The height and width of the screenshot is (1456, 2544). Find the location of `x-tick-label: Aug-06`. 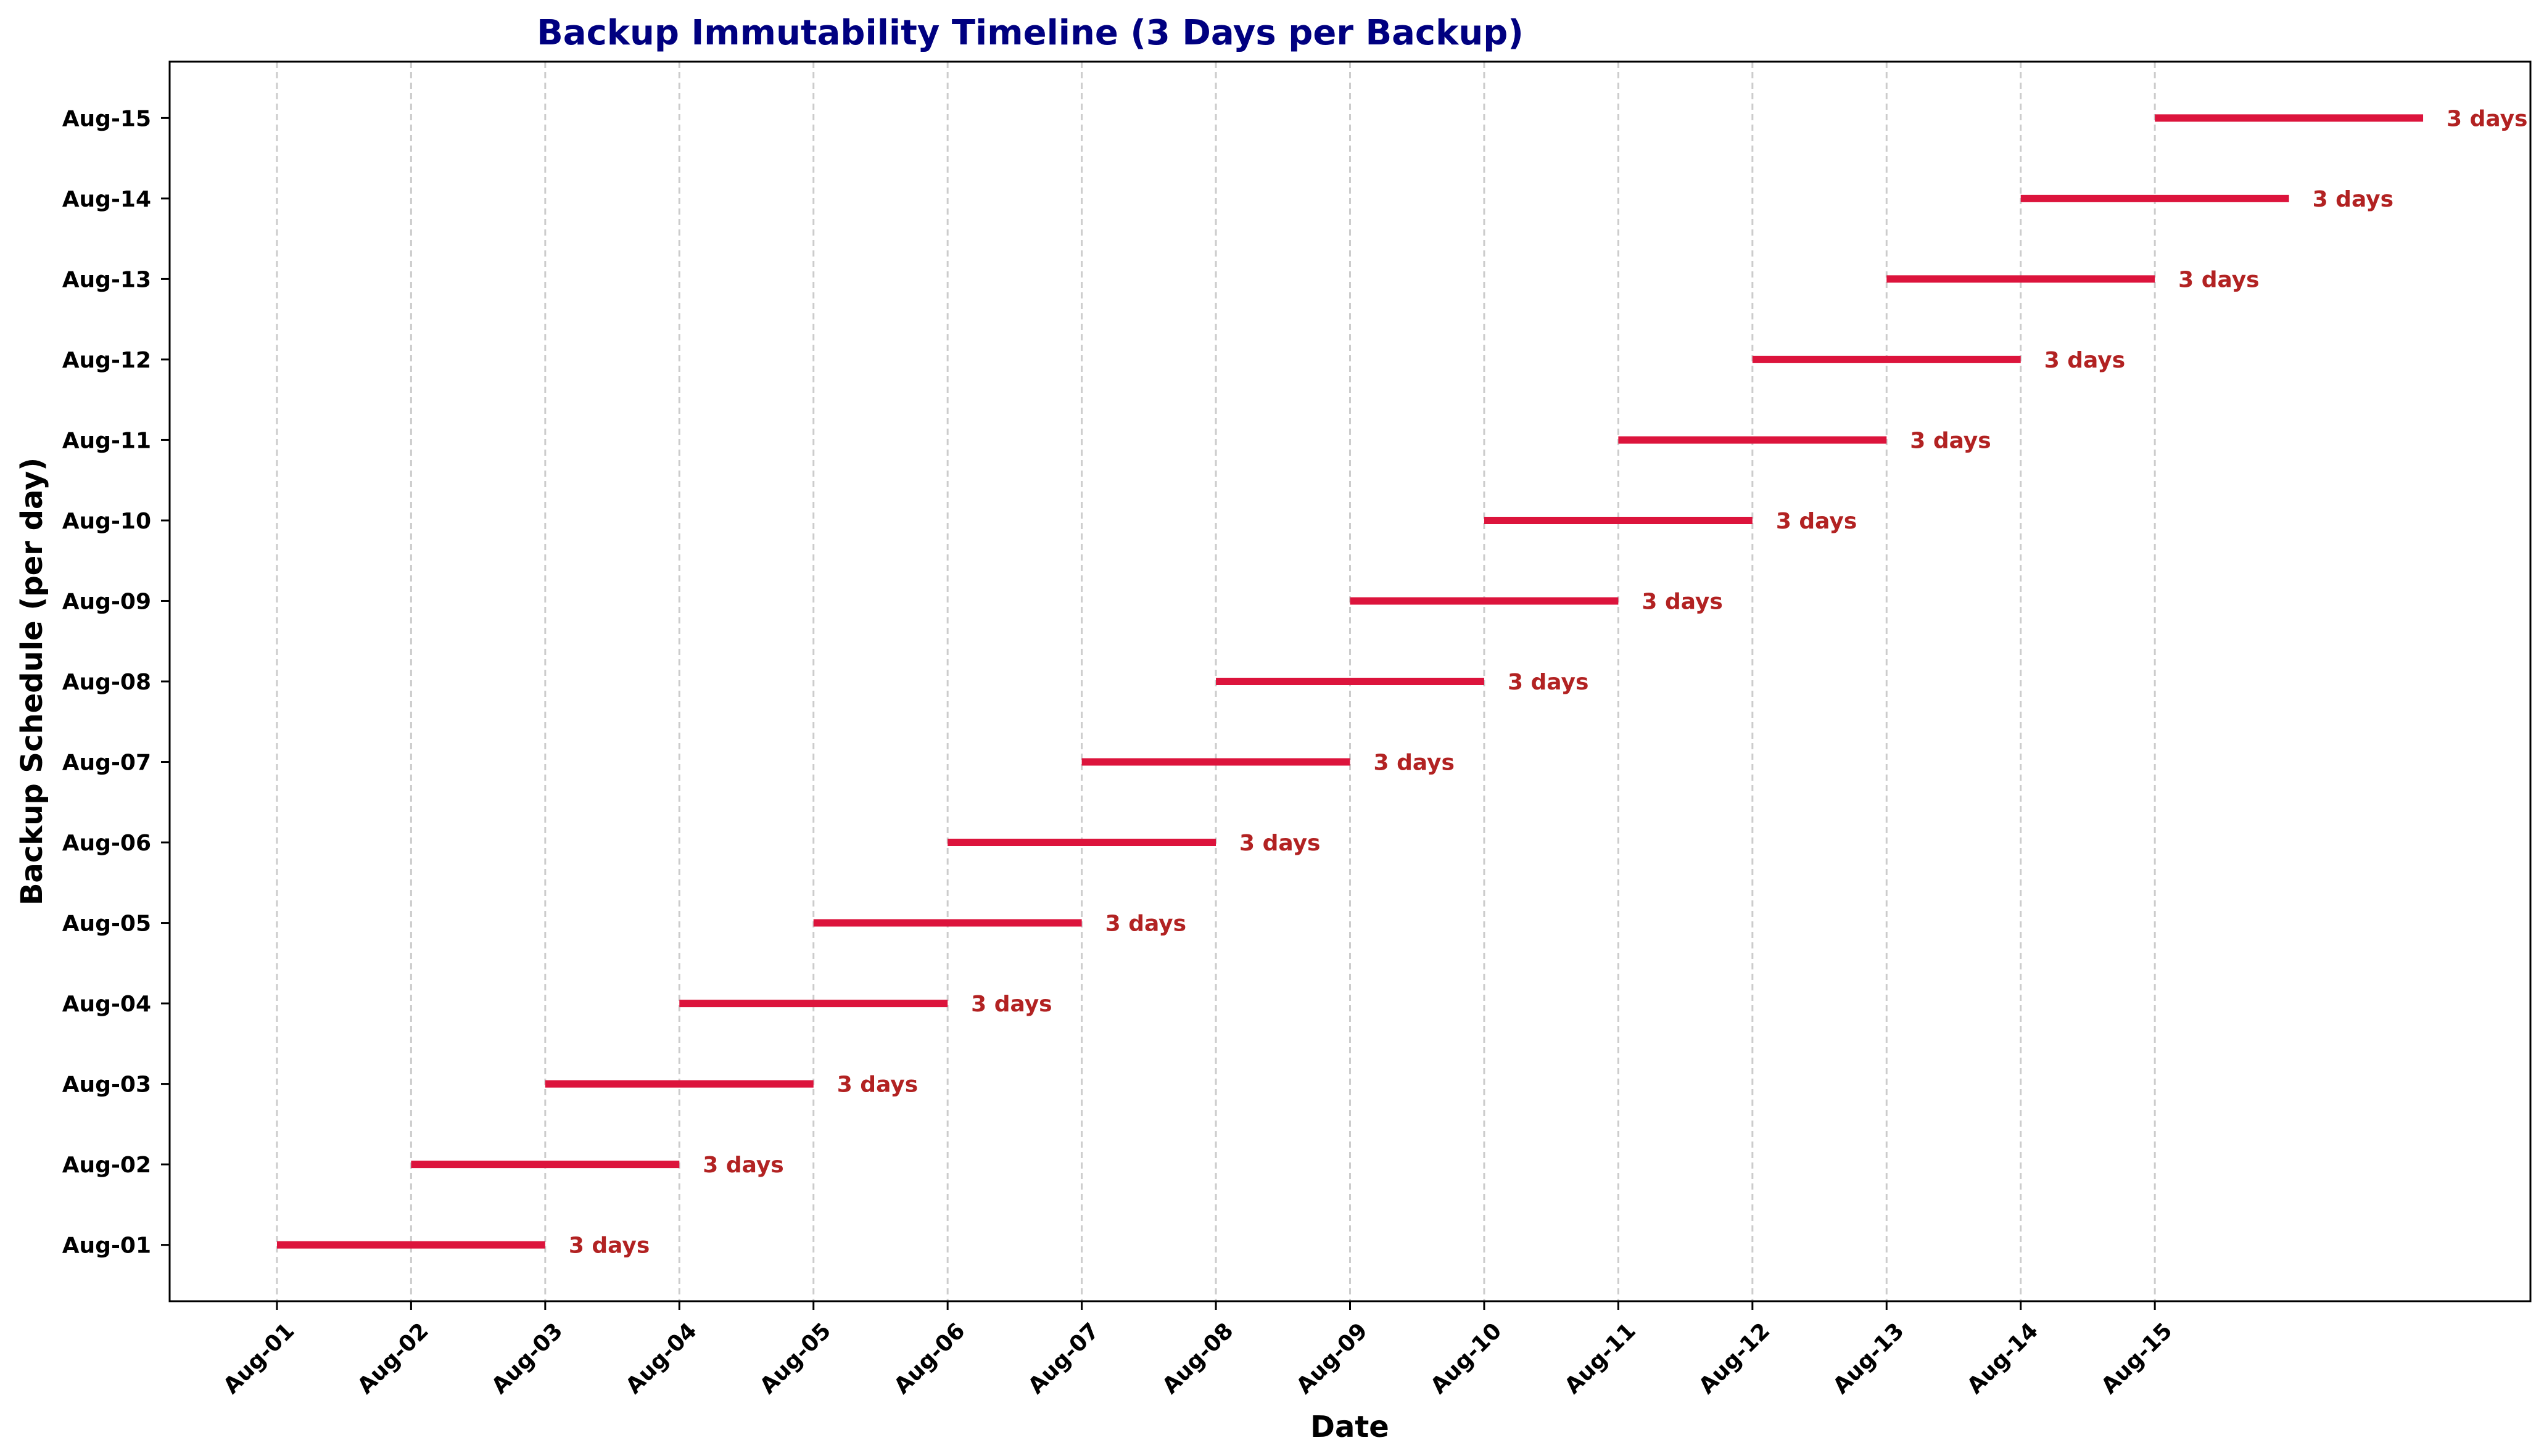

x-tick-label: Aug-06 is located at coordinates (930, 1358).